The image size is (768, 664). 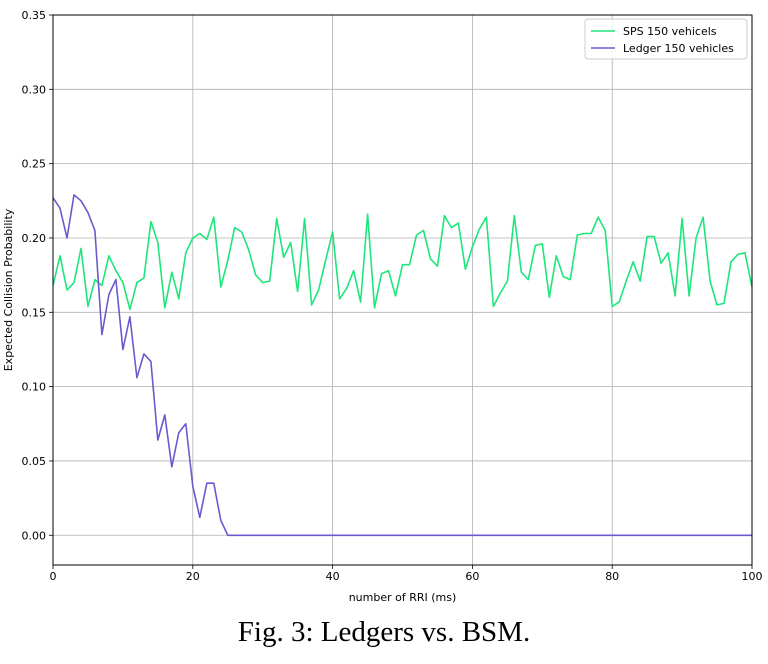 What do you see at coordinates (53, 576) in the screenshot?
I see `x-tick-label: 0` at bounding box center [53, 576].